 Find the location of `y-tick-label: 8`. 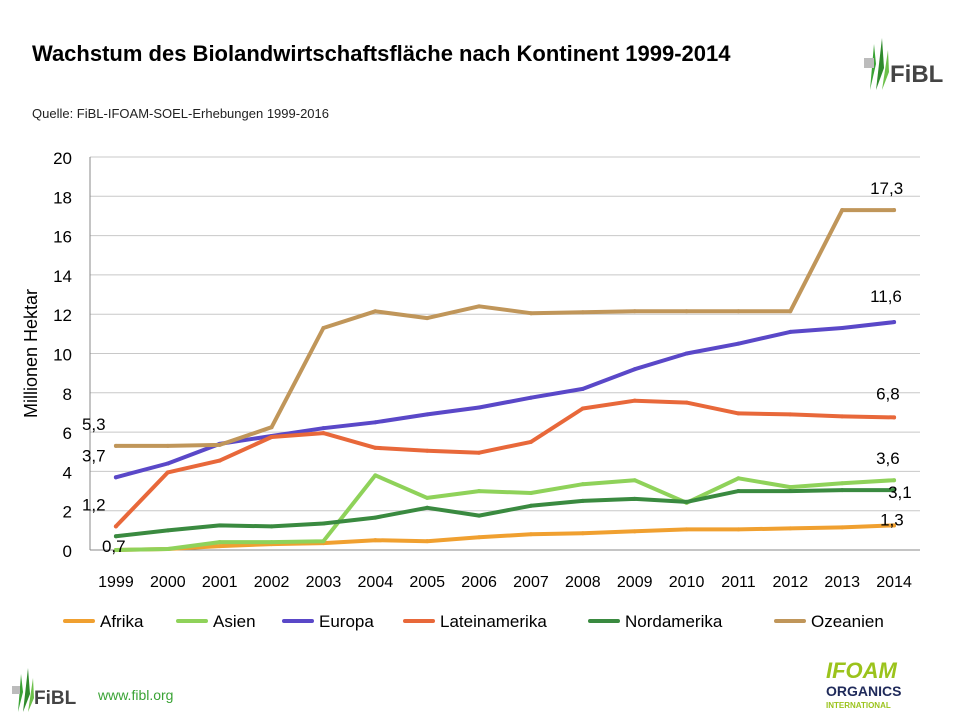

y-tick-label: 8 is located at coordinates (67, 394).